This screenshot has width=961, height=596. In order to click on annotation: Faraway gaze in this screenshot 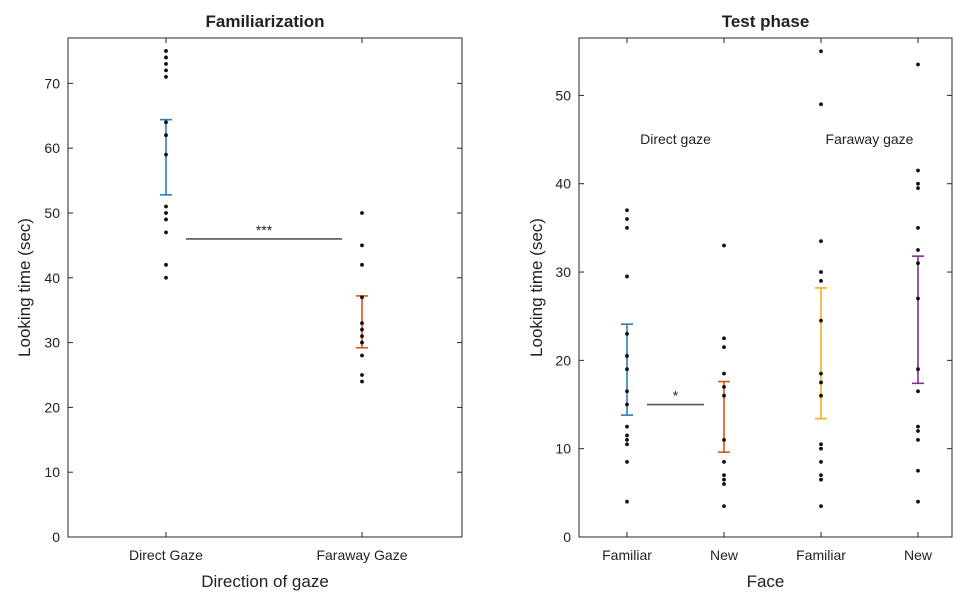, I will do `click(870, 139)`.